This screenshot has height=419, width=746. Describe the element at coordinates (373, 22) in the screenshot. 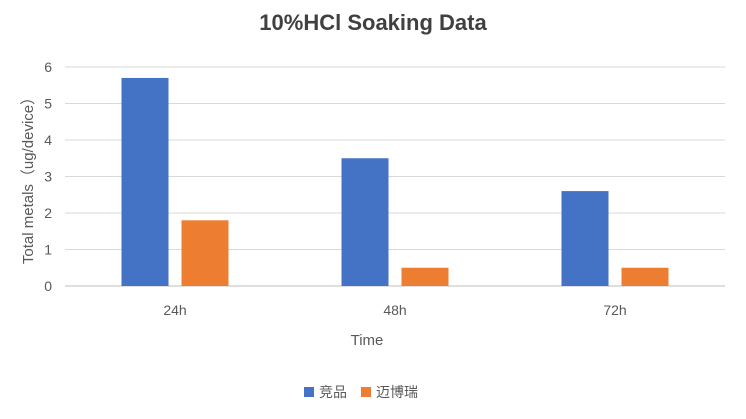

I see `chart-title: 10%HCl Soaking Data` at that location.